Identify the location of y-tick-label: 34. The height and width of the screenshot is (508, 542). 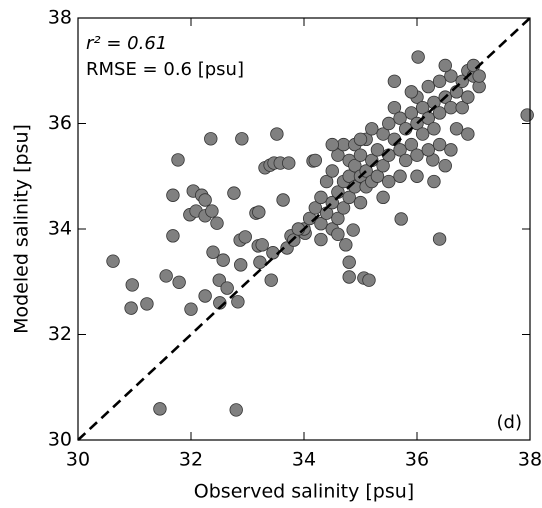
(60, 229).